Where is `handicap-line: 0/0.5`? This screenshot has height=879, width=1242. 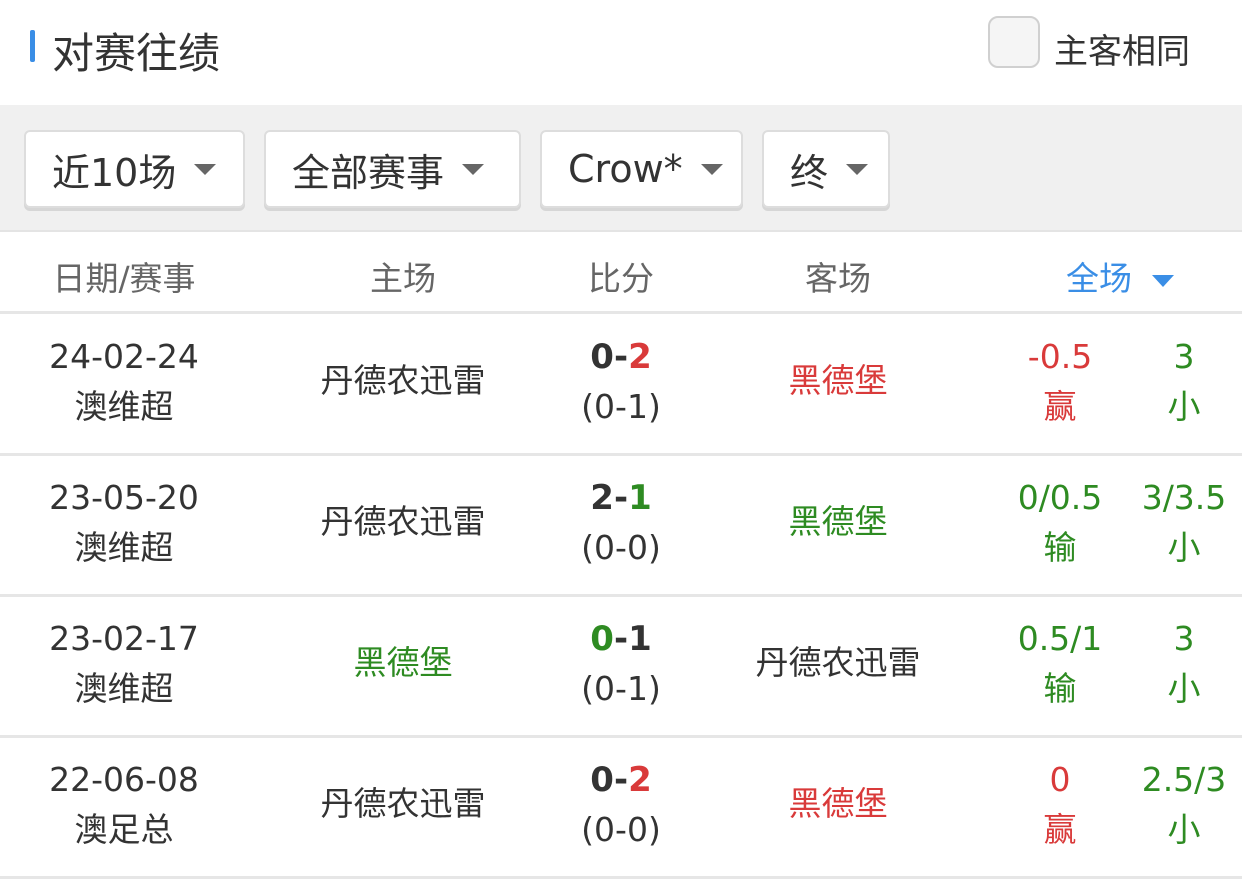 handicap-line: 0/0.5 is located at coordinates (1060, 497).